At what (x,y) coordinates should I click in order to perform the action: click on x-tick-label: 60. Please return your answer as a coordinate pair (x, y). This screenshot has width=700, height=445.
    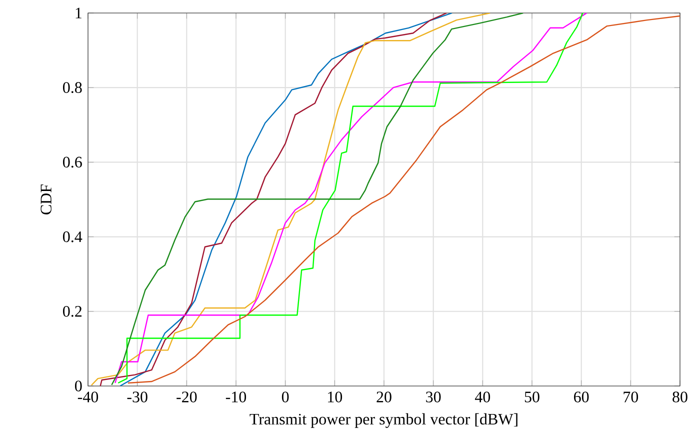
    Looking at the image, I should click on (581, 397).